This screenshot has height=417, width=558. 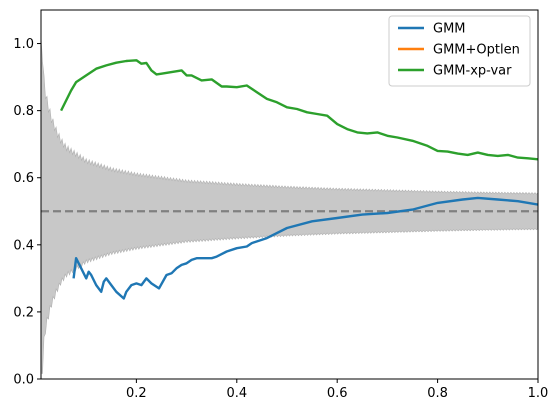 I want to click on legend: GMM GMM+Optlen GMM-xp-var, so click(x=459, y=51).